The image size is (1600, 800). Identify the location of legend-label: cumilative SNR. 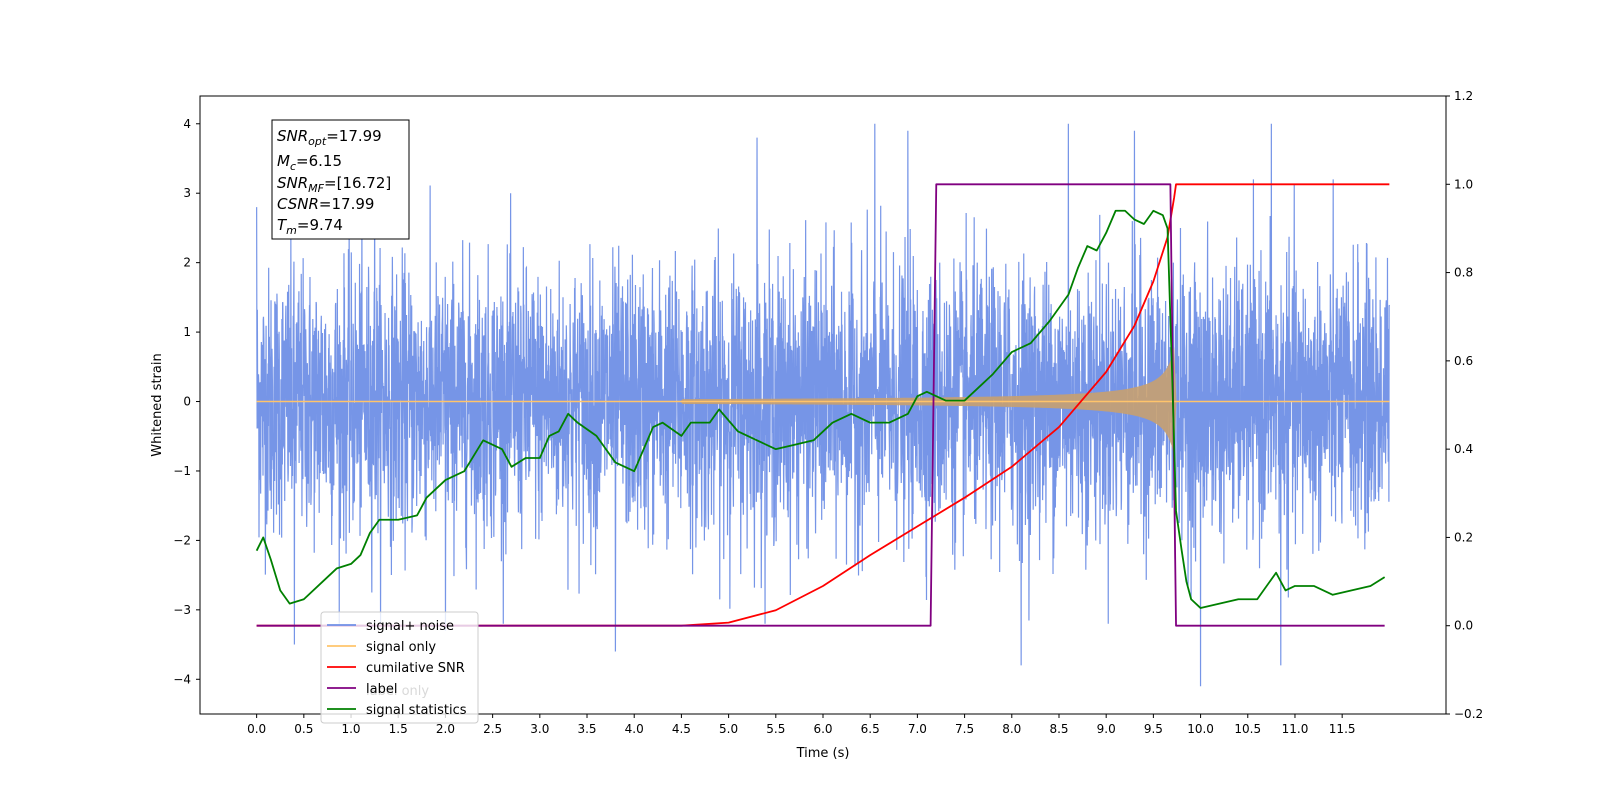
(415, 668).